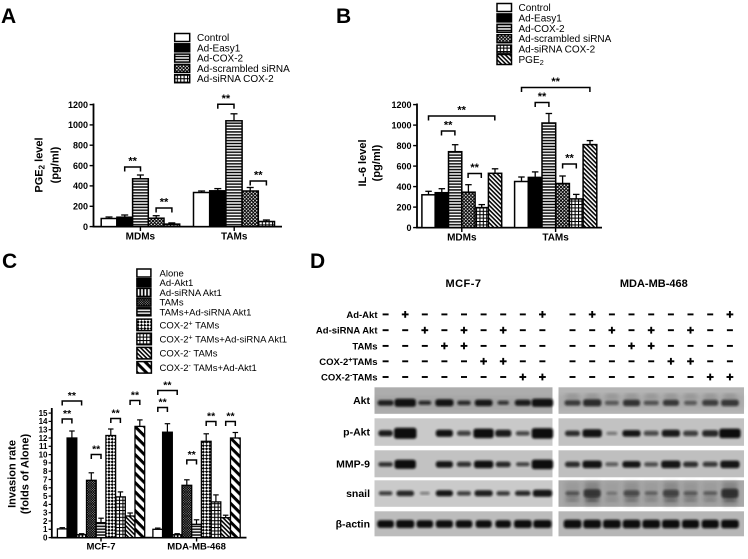 The width and height of the screenshot is (748, 559). What do you see at coordinates (358, 494) in the screenshot?
I see `svg-text: snail` at bounding box center [358, 494].